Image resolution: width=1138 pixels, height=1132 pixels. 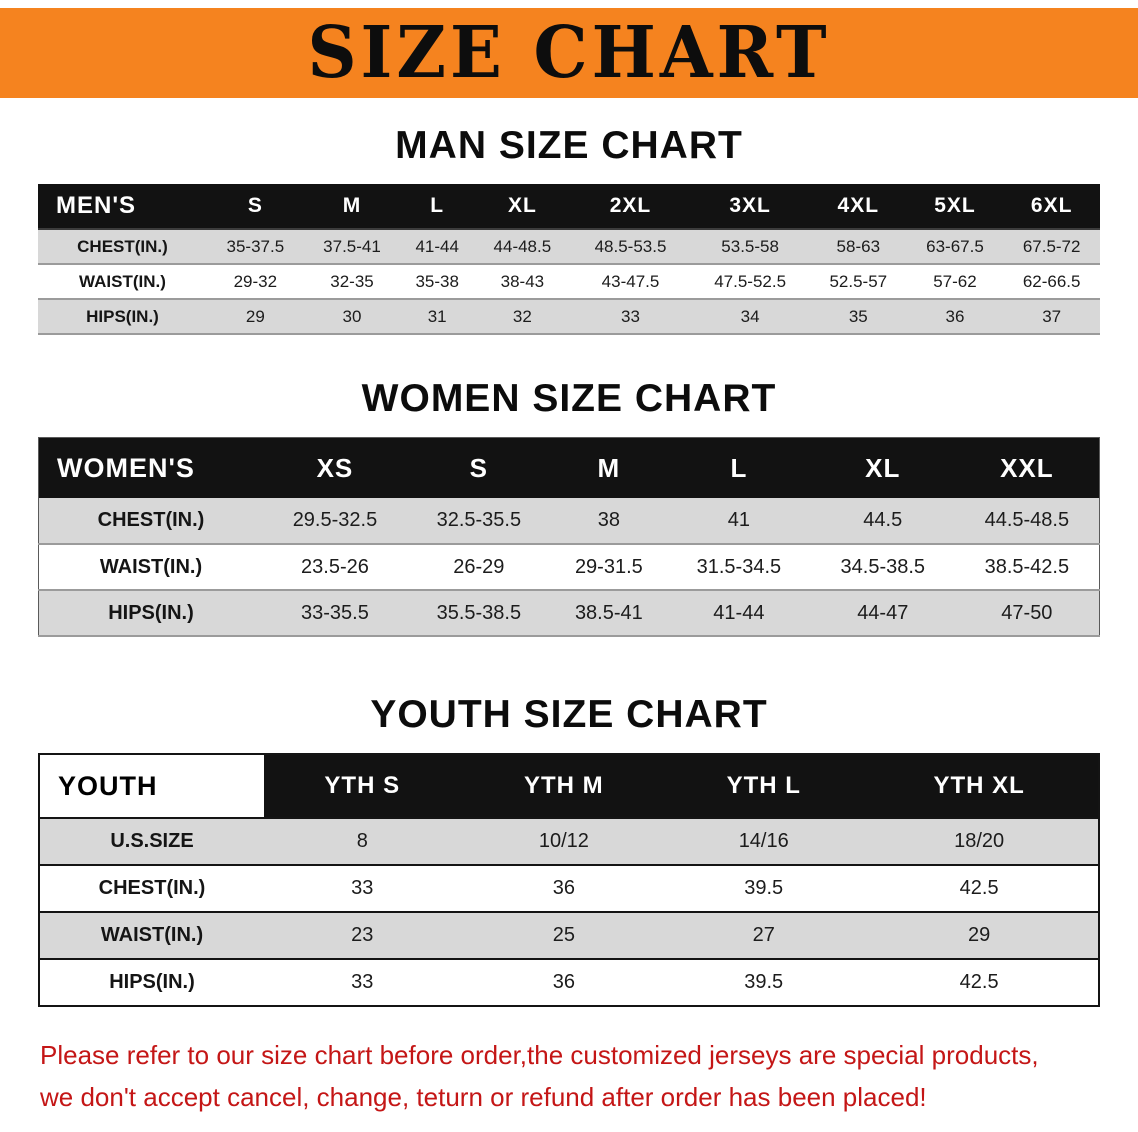 What do you see at coordinates (255, 206) in the screenshot?
I see `men-size-header-cell: S` at bounding box center [255, 206].